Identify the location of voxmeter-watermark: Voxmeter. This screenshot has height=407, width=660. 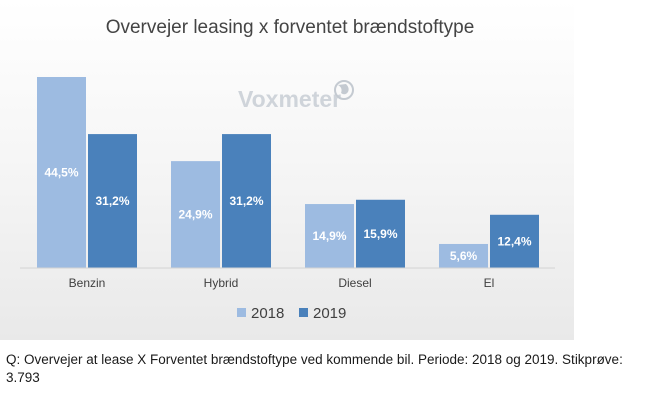
(296, 96).